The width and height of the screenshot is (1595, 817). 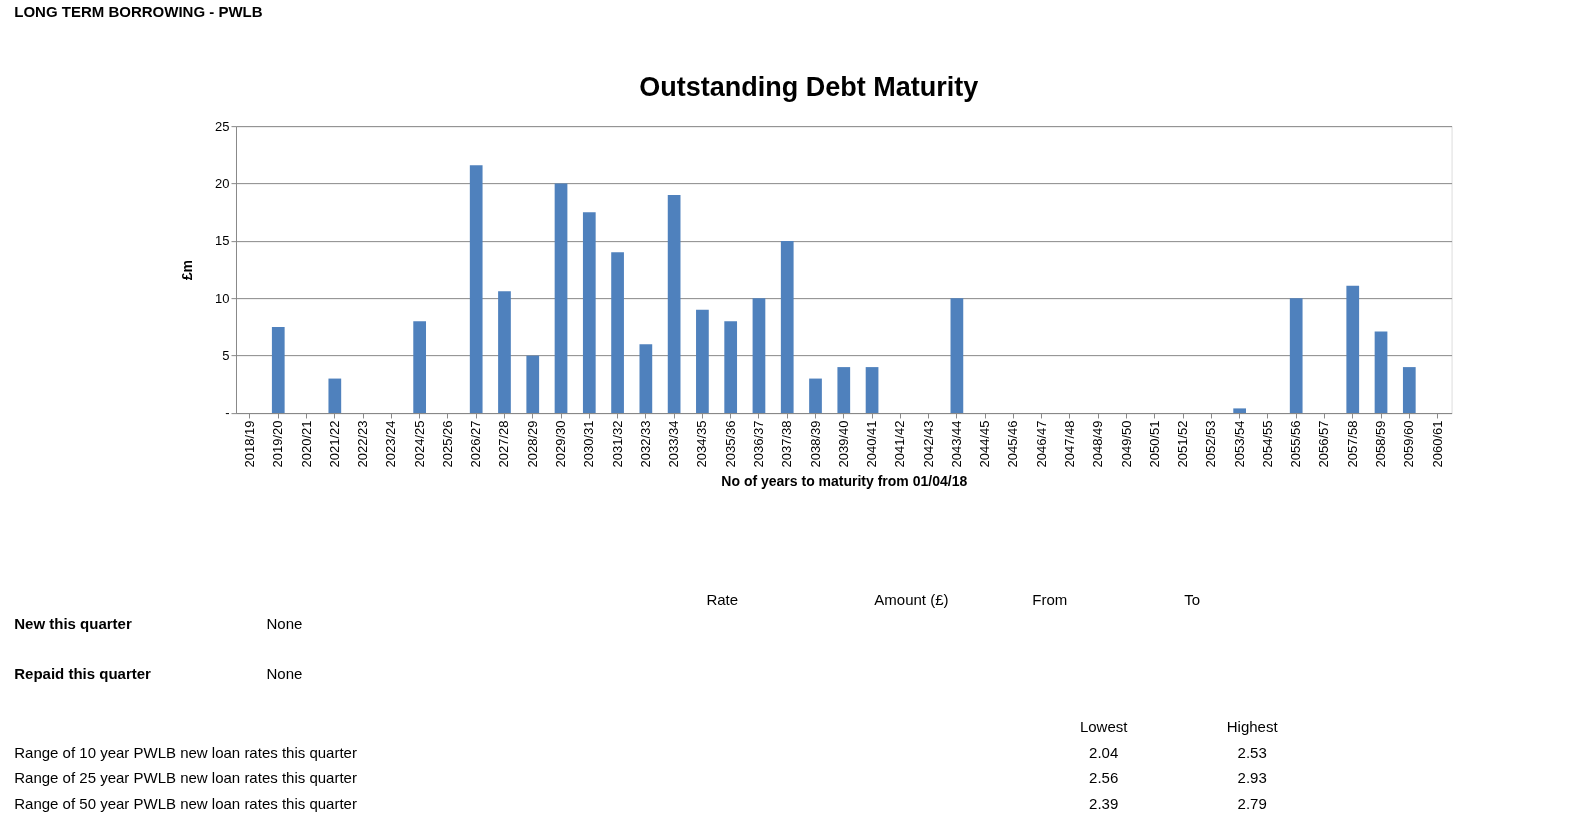 I want to click on y-tick-label: 5, so click(x=226, y=356).